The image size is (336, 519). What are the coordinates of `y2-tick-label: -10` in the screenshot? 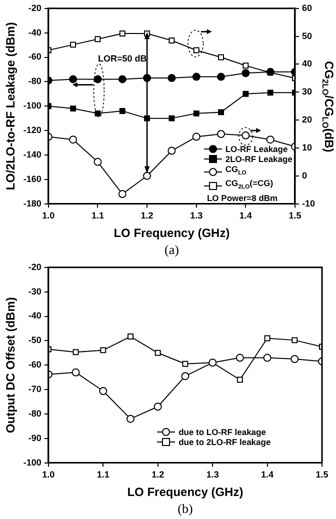 It's located at (309, 203).